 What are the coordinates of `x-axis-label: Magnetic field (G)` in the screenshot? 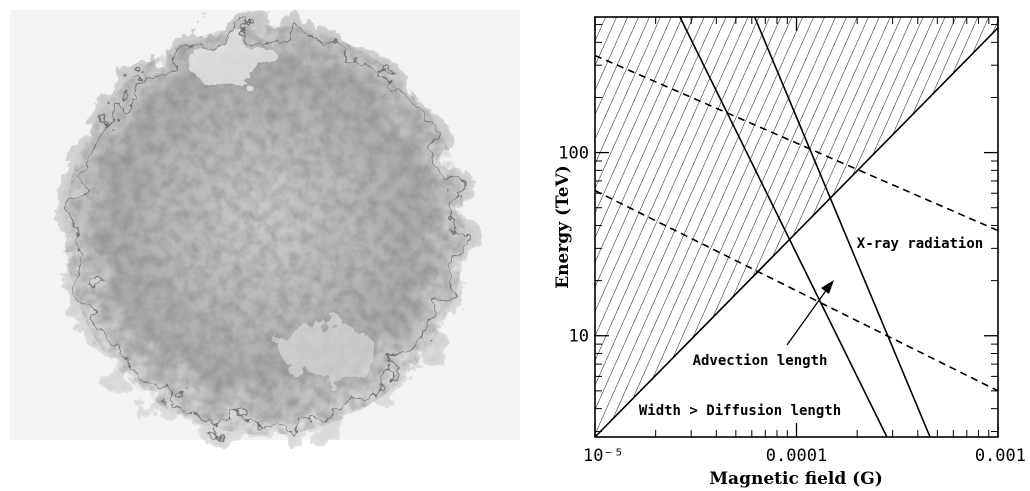 It's located at (796, 479).